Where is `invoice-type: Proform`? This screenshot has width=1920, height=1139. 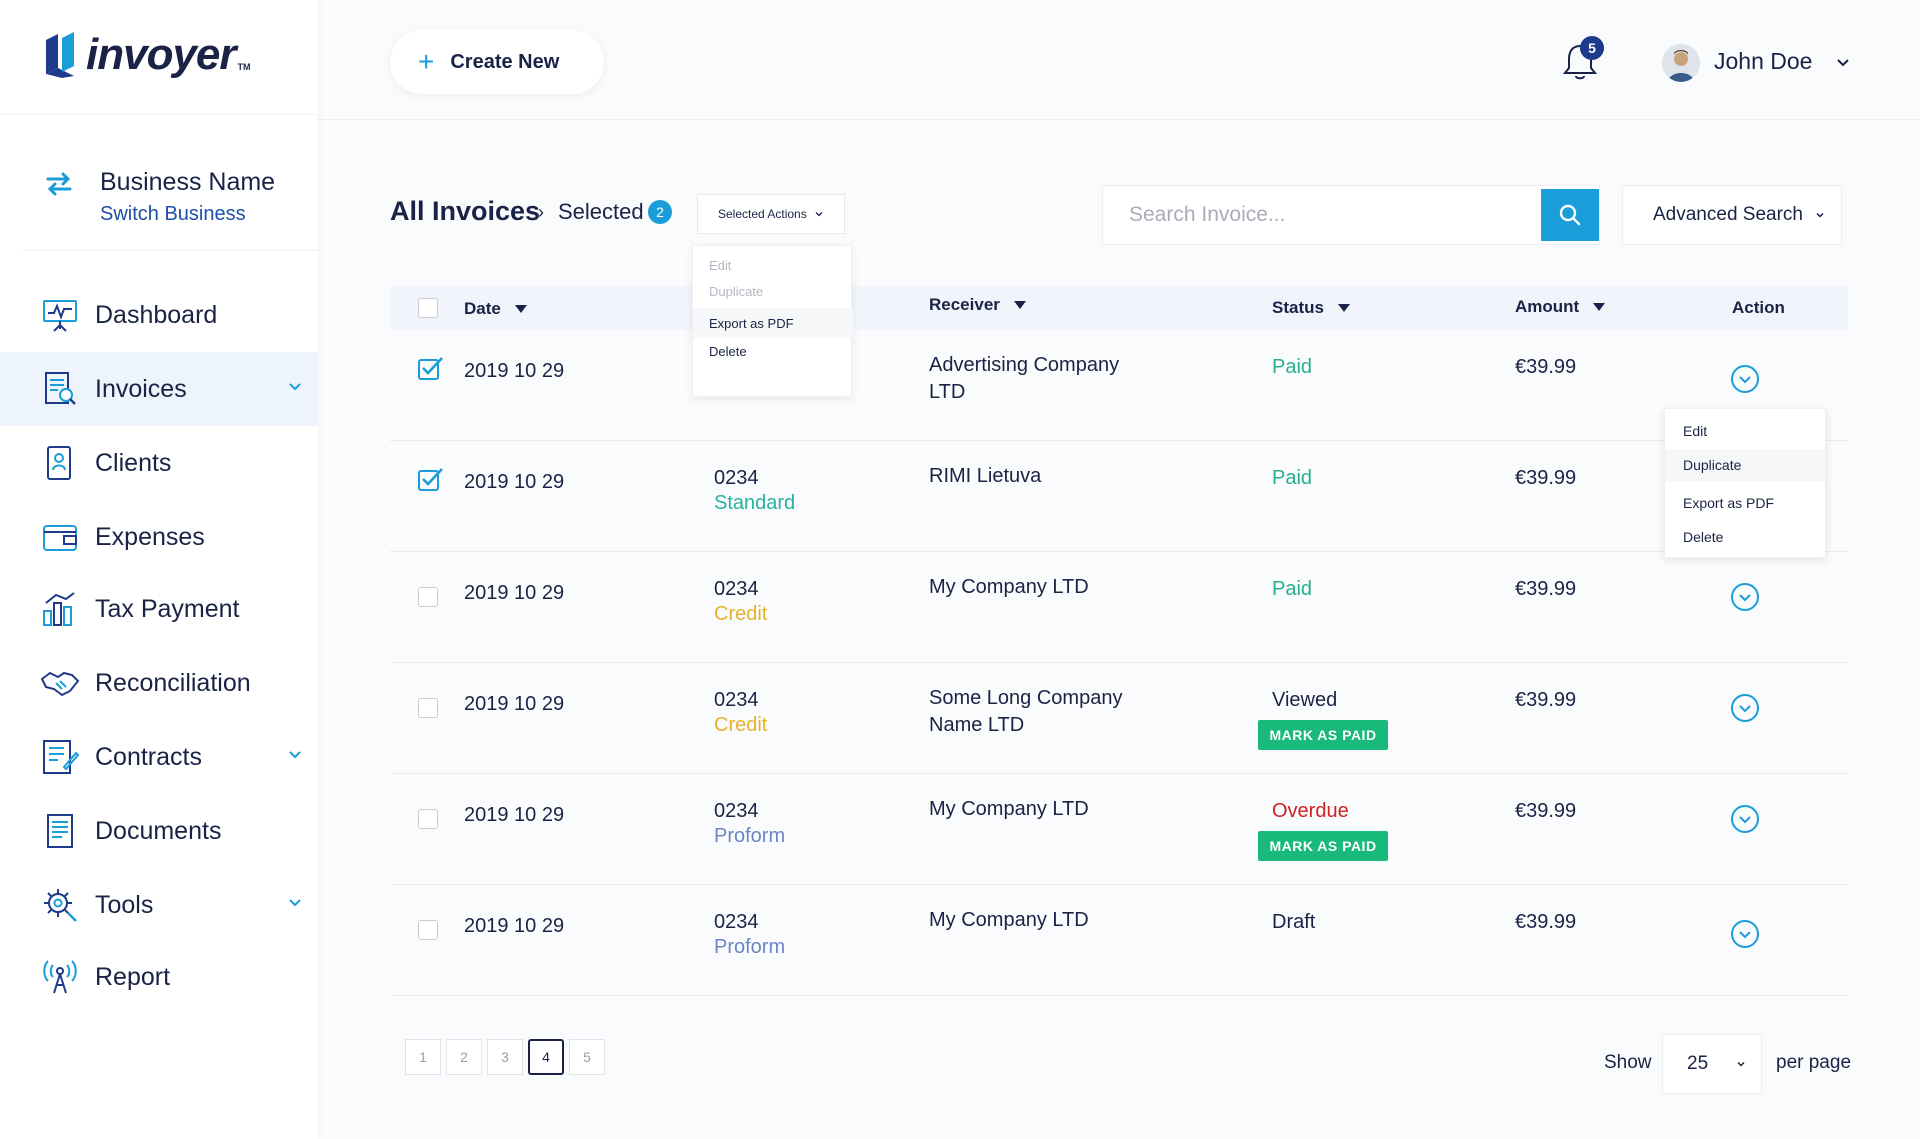 invoice-type: Proform is located at coordinates (750, 947).